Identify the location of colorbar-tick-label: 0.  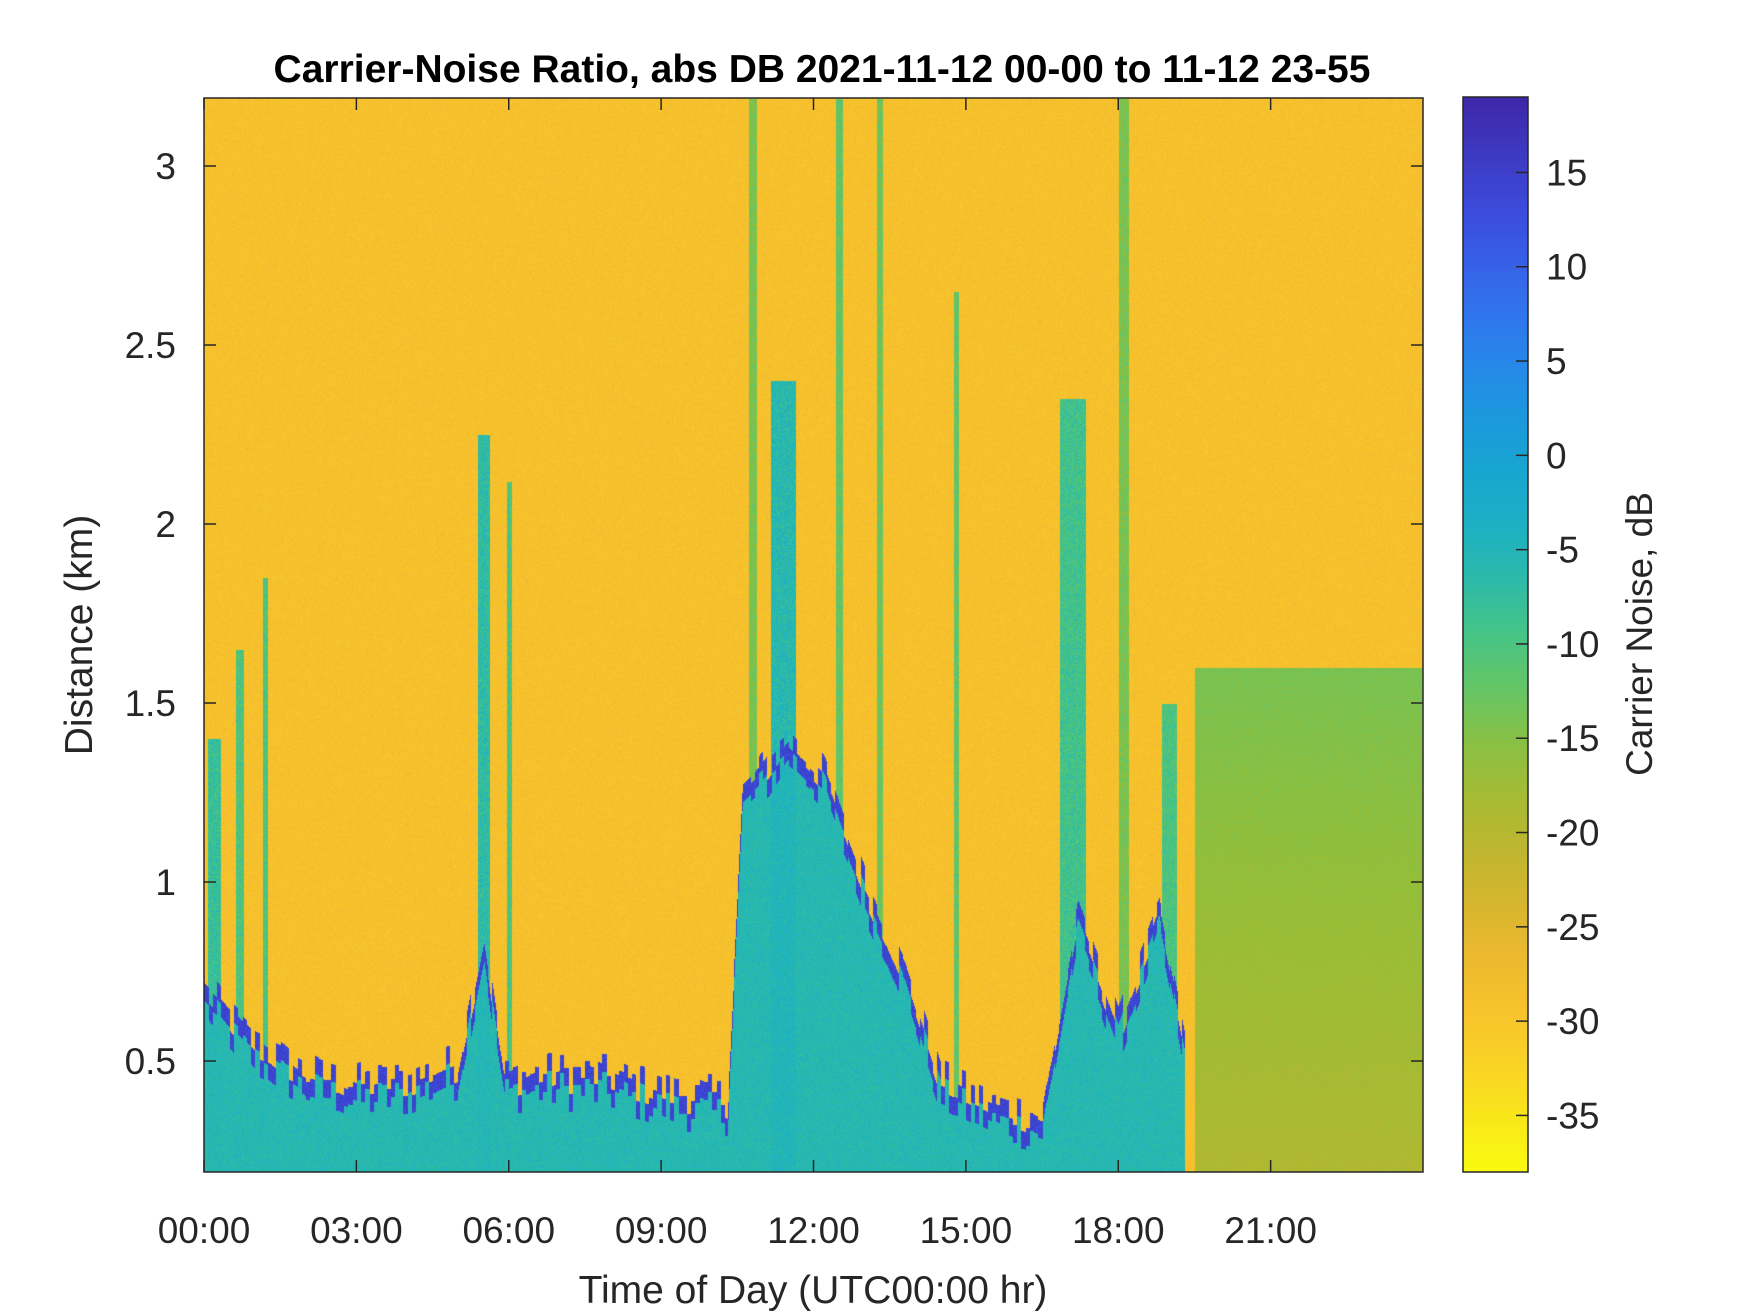
(1556, 455).